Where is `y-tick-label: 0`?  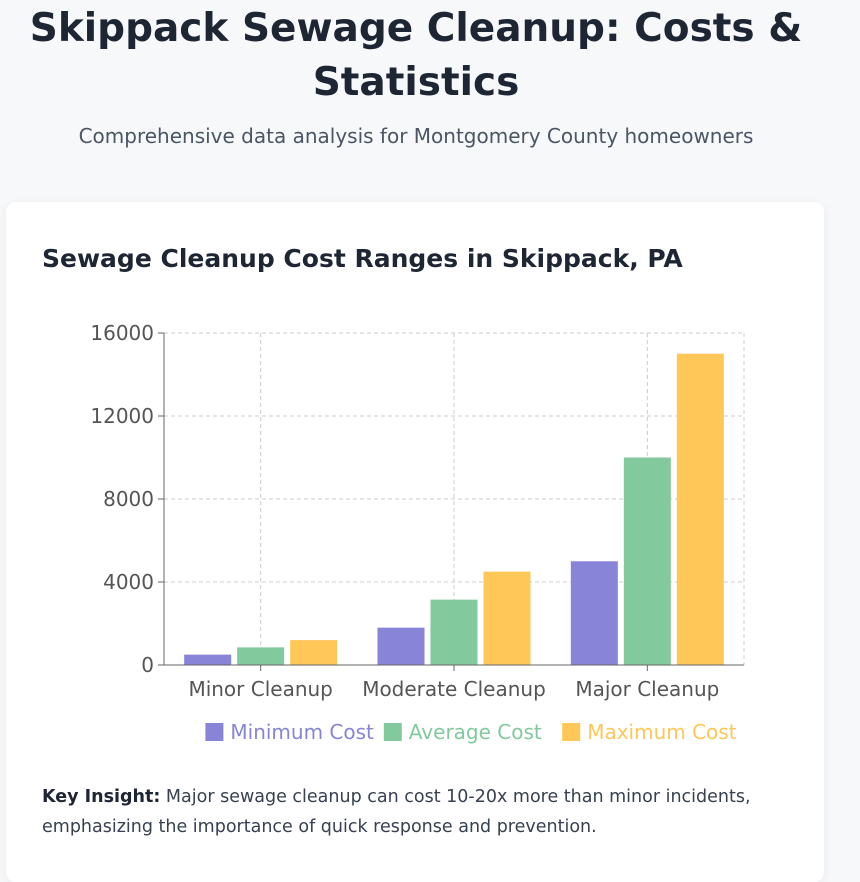 y-tick-label: 0 is located at coordinates (147, 665).